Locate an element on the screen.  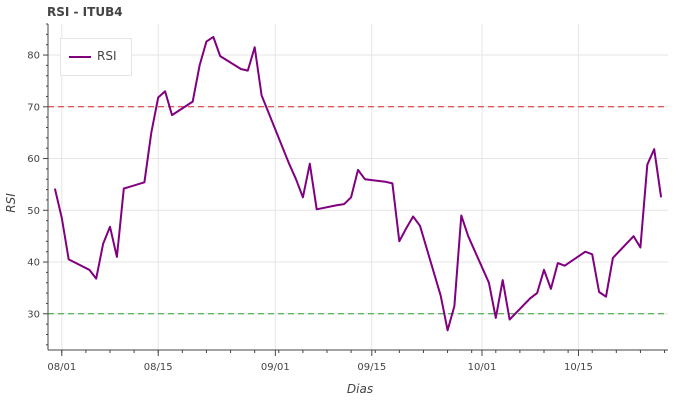
y-tick-label: 70 is located at coordinates (33, 107).